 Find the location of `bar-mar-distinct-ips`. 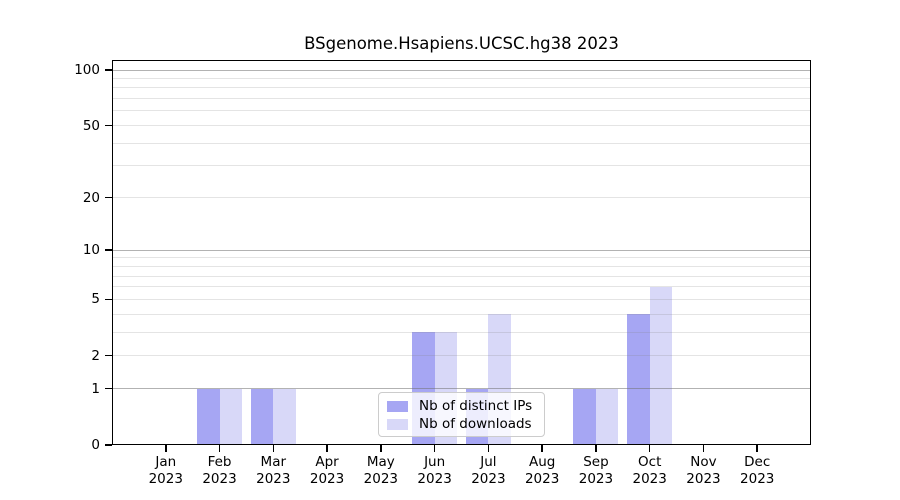

bar-mar-distinct-ips is located at coordinates (262, 416).